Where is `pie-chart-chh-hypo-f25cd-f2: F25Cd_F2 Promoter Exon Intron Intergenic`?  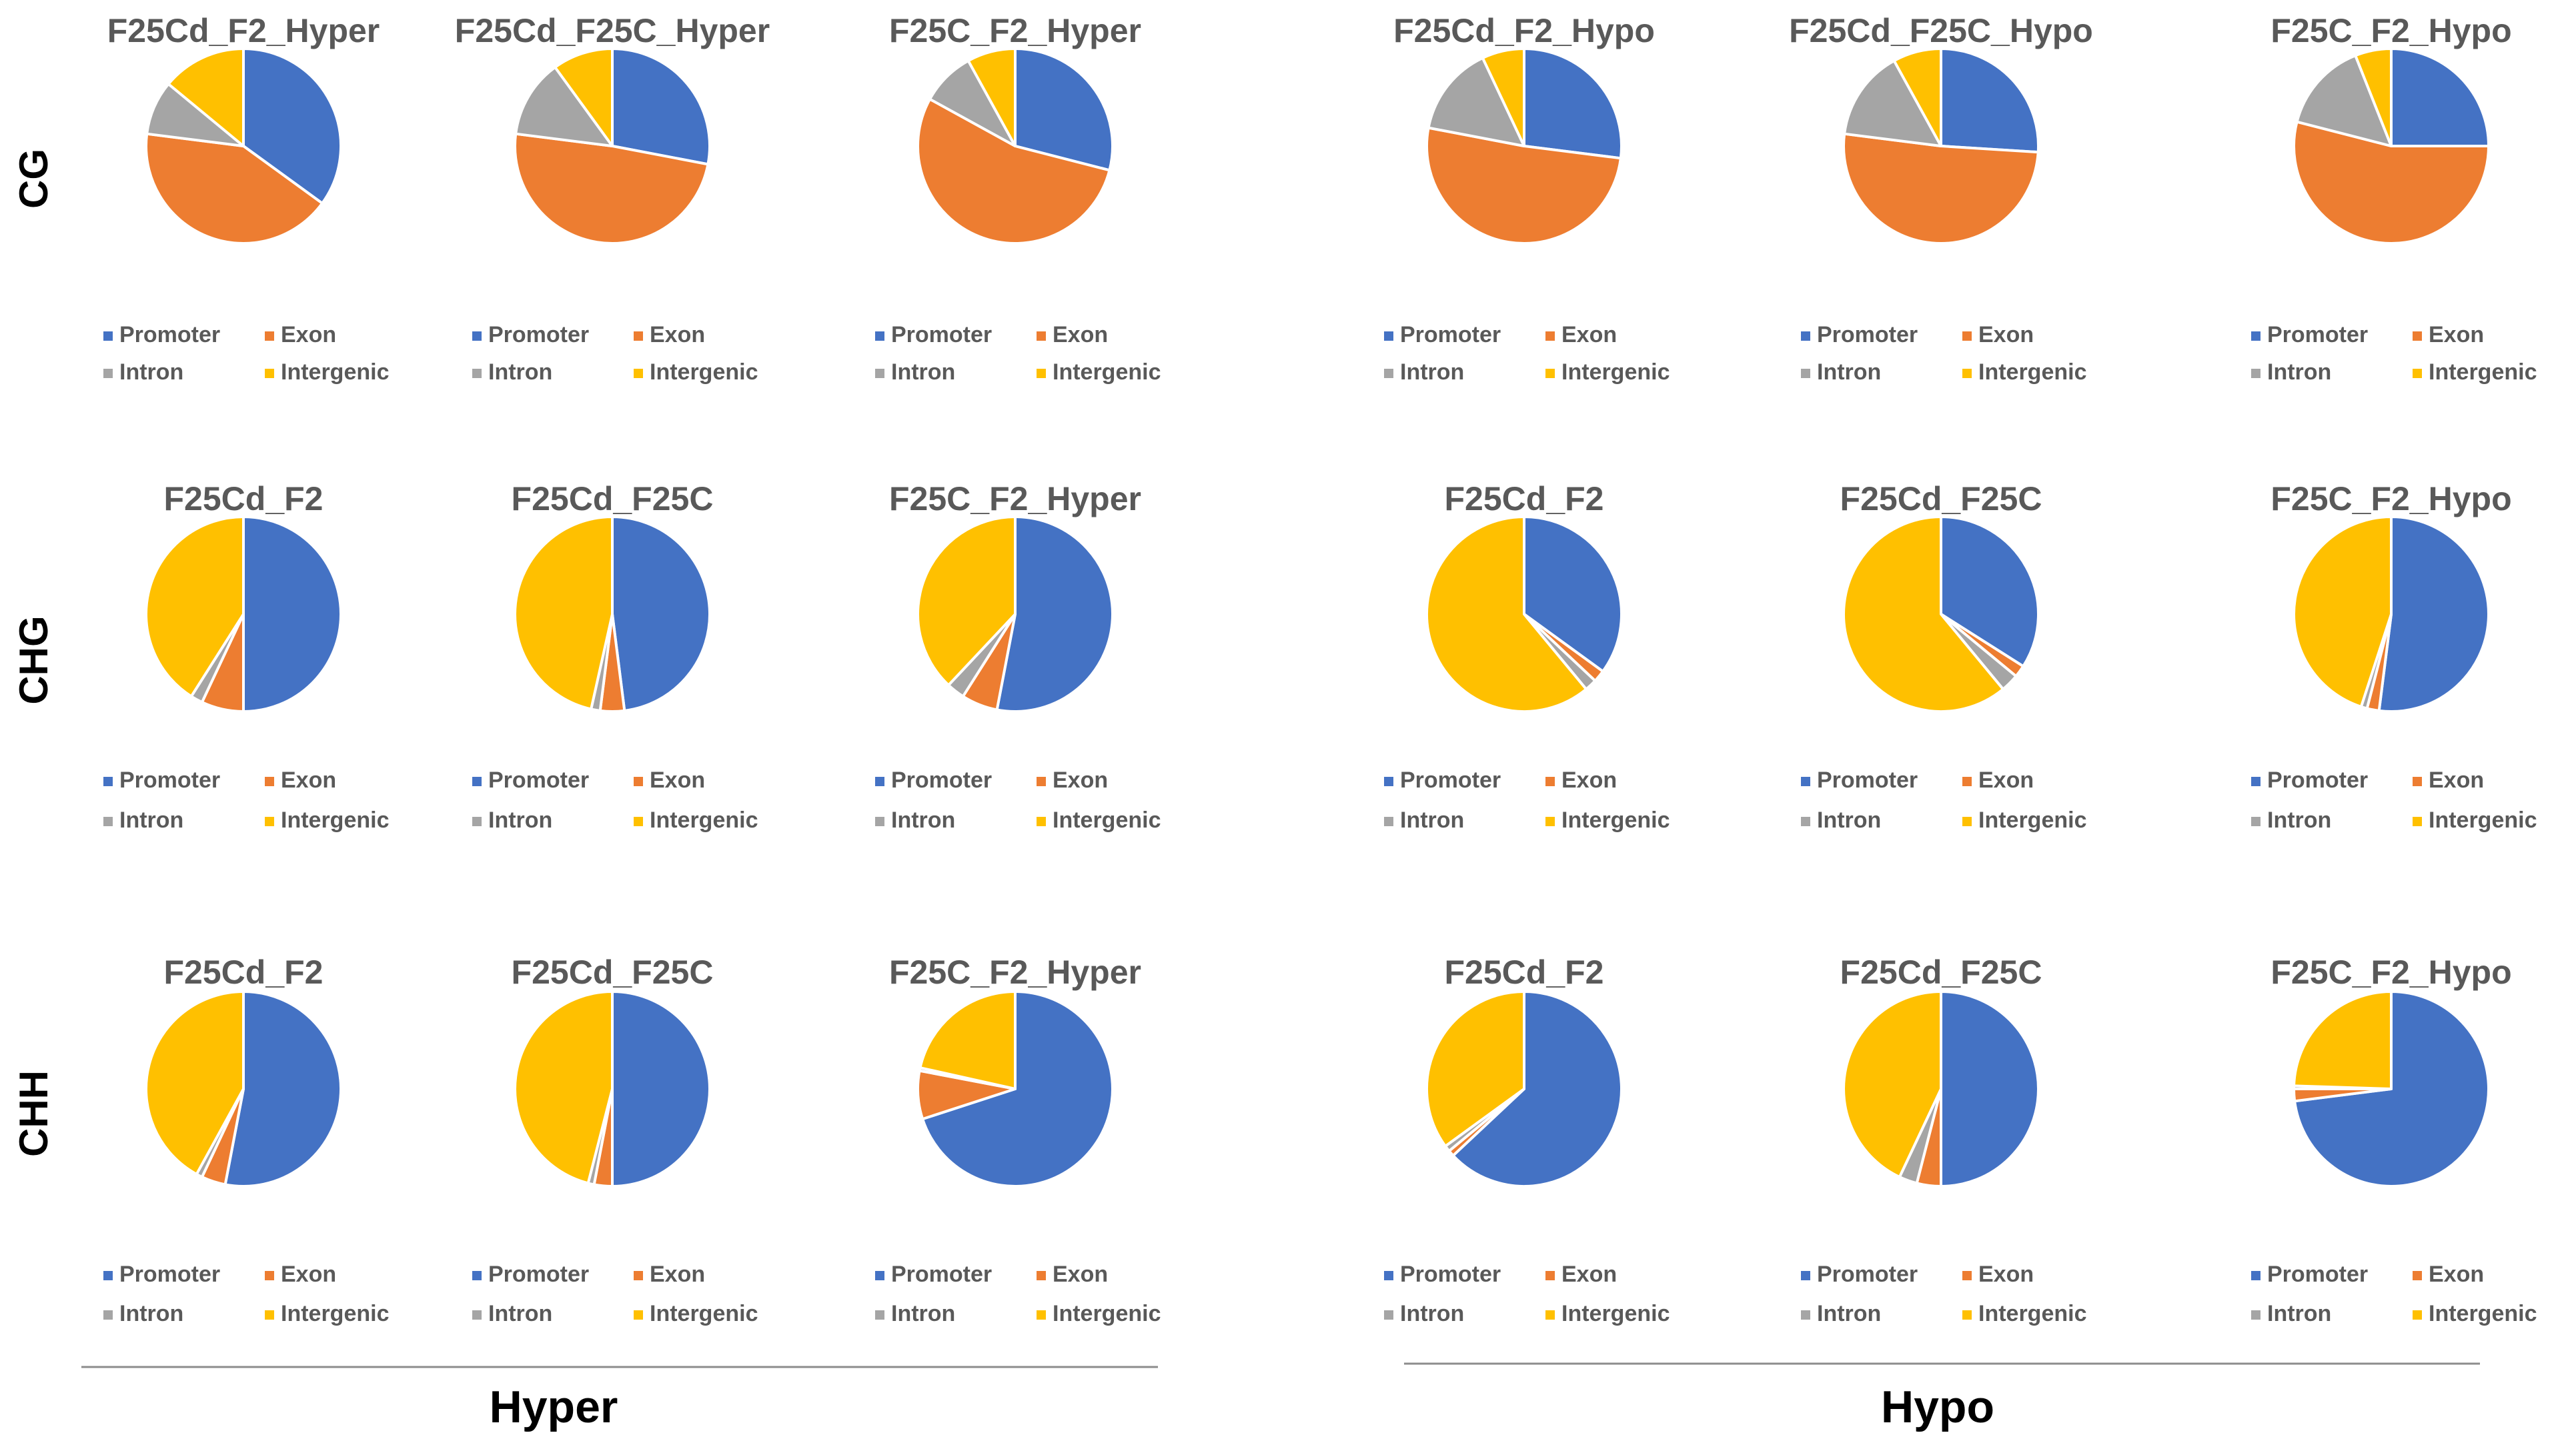 pie-chart-chh-hypo-f25cd-f2: F25Cd_F2 Promoter Exon Intron Intergenic is located at coordinates (1527, 1140).